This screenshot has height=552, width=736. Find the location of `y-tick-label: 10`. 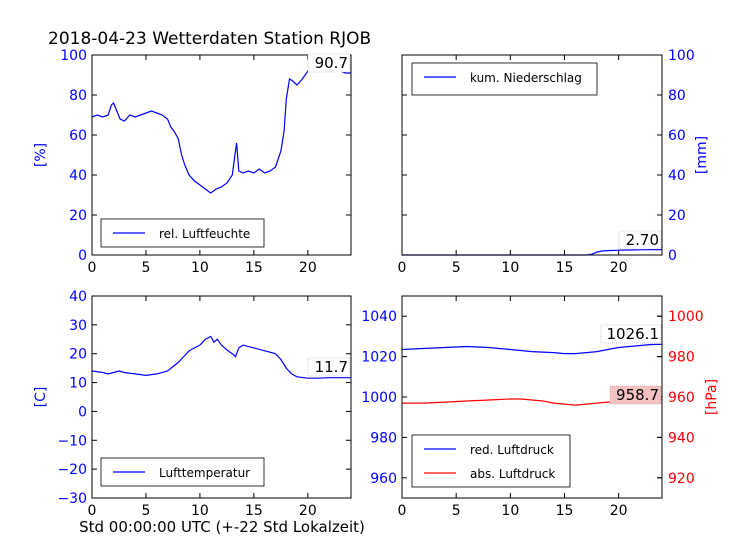

y-tick-label: 10 is located at coordinates (78, 384).